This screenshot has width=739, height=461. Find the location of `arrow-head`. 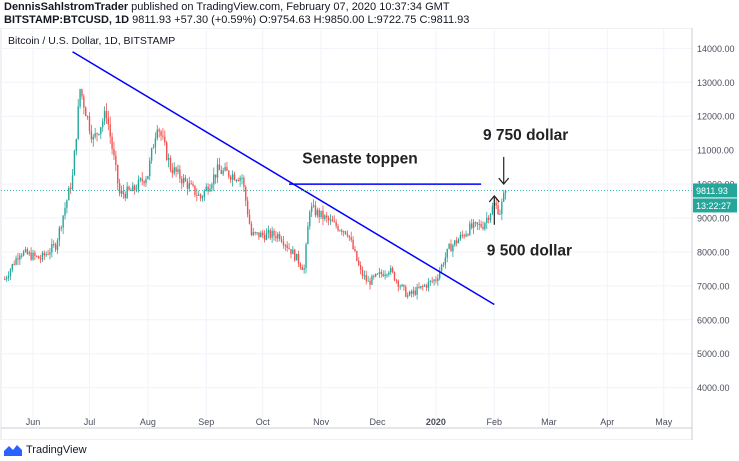

arrow-head is located at coordinates (494, 199).